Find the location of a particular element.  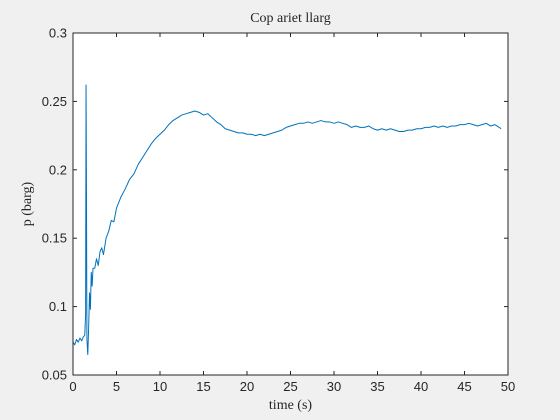

y-tick-label-0: 0.05 is located at coordinates (54, 375).